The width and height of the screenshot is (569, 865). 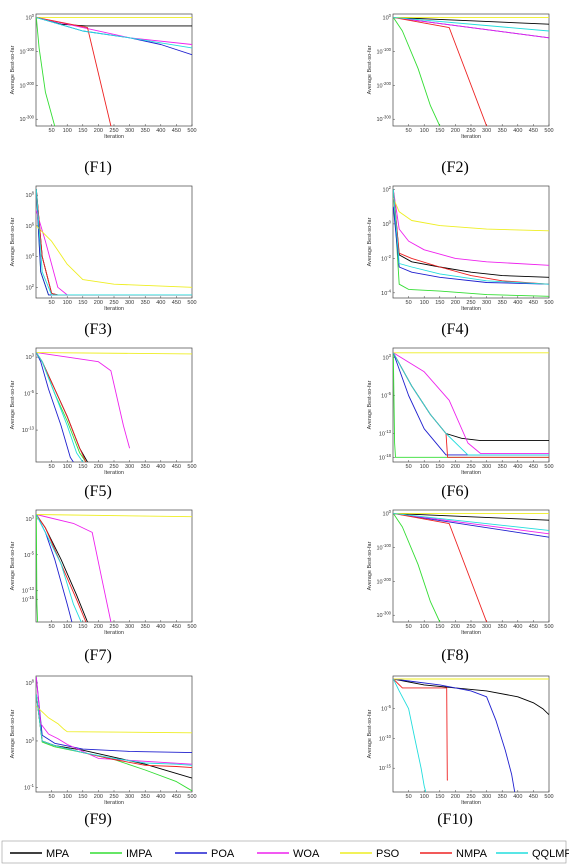 What do you see at coordinates (30, 740) in the screenshot?
I see `y-tick-label: 10³` at bounding box center [30, 740].